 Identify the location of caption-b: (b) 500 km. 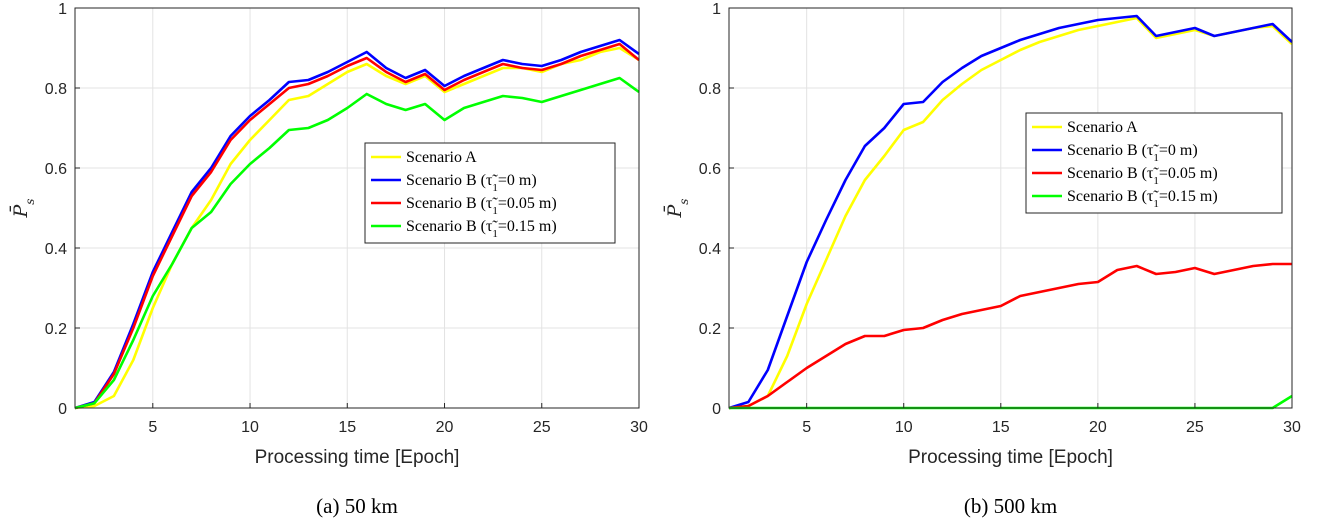
(1010, 506).